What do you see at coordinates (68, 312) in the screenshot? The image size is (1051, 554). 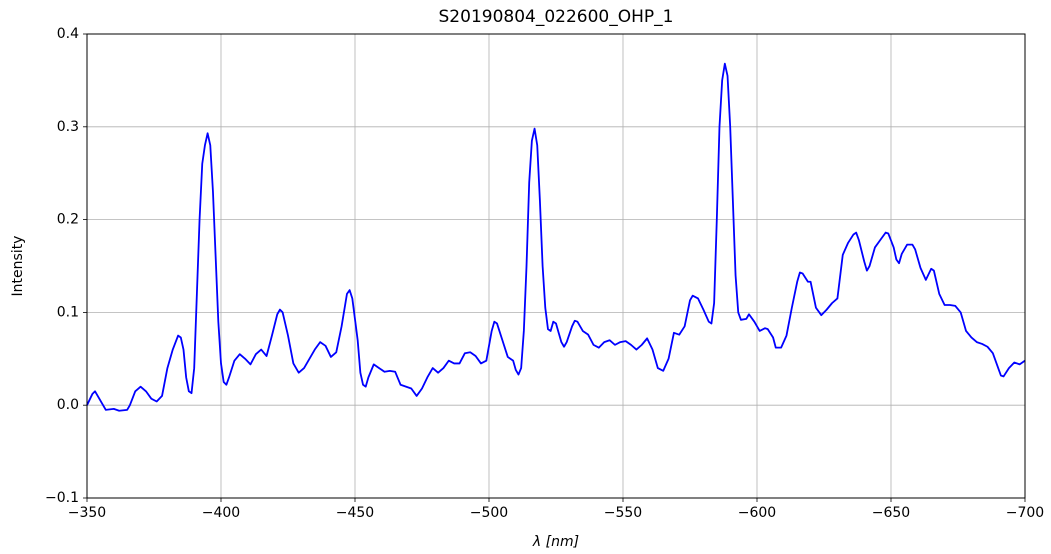 I see `y-tick-label: 0.1` at bounding box center [68, 312].